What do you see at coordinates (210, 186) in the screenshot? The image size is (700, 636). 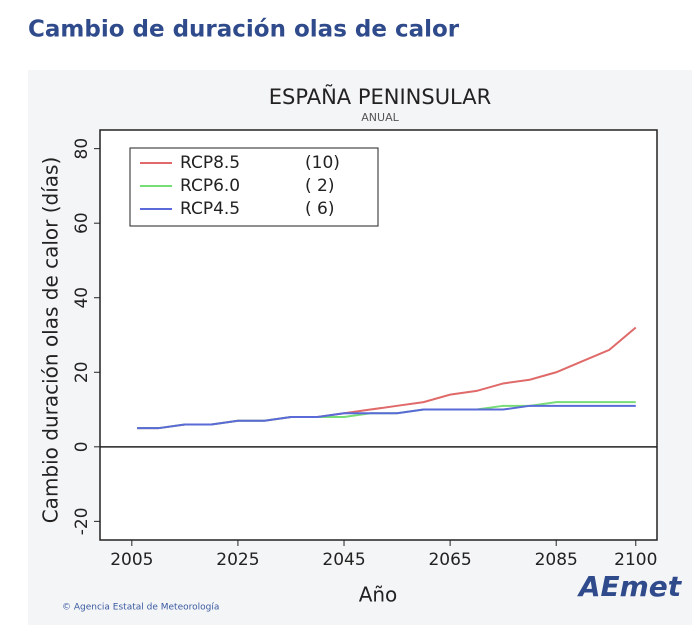 I see `legend-label: RCP6.0` at bounding box center [210, 186].